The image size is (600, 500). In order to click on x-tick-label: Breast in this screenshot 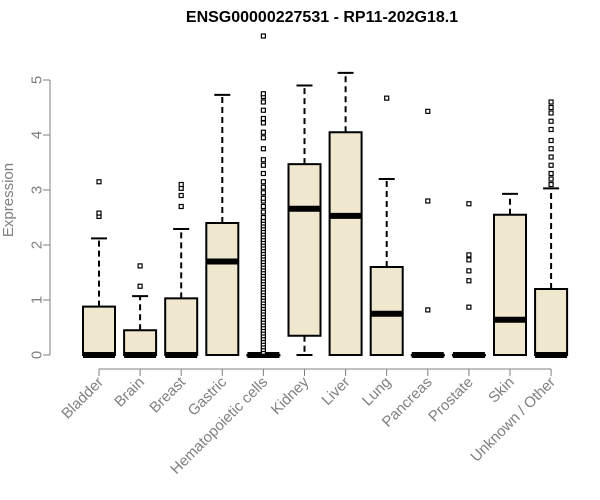, I will do `click(167, 394)`.